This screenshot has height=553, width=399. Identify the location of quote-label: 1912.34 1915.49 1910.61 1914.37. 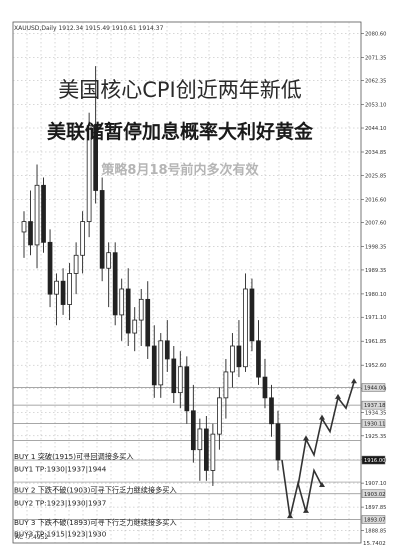
(111, 28).